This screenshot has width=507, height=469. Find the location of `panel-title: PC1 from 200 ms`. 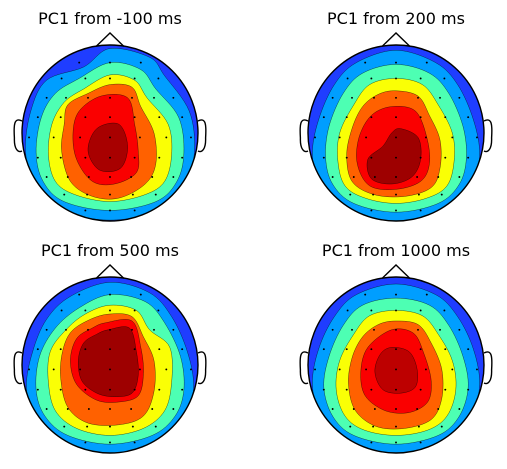

panel-title: PC1 from 200 ms is located at coordinates (396, 18).